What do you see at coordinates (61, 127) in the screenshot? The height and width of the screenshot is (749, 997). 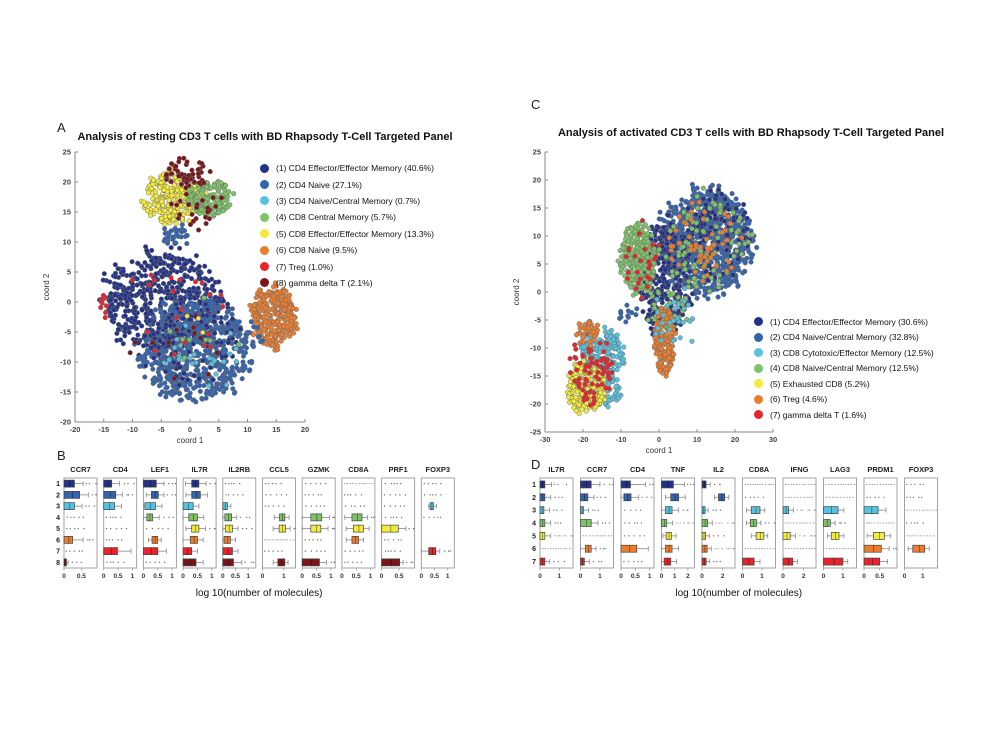 I see `panel-a-label: A` at bounding box center [61, 127].